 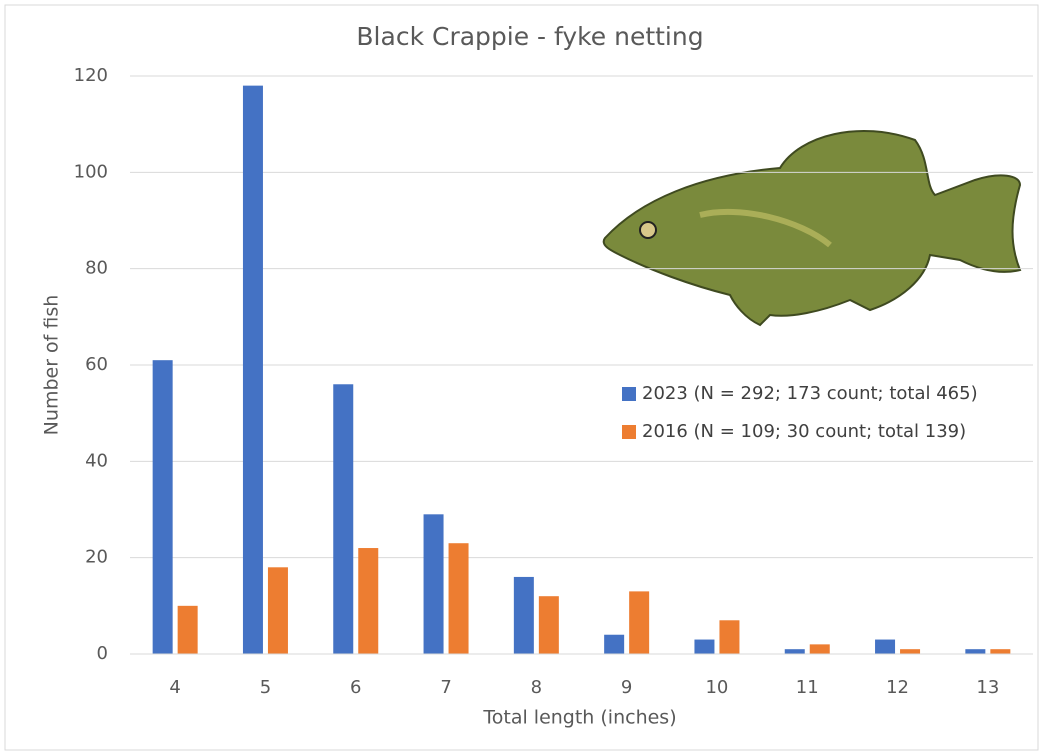 What do you see at coordinates (174, 687) in the screenshot?
I see `x-tick-label: 4` at bounding box center [174, 687].